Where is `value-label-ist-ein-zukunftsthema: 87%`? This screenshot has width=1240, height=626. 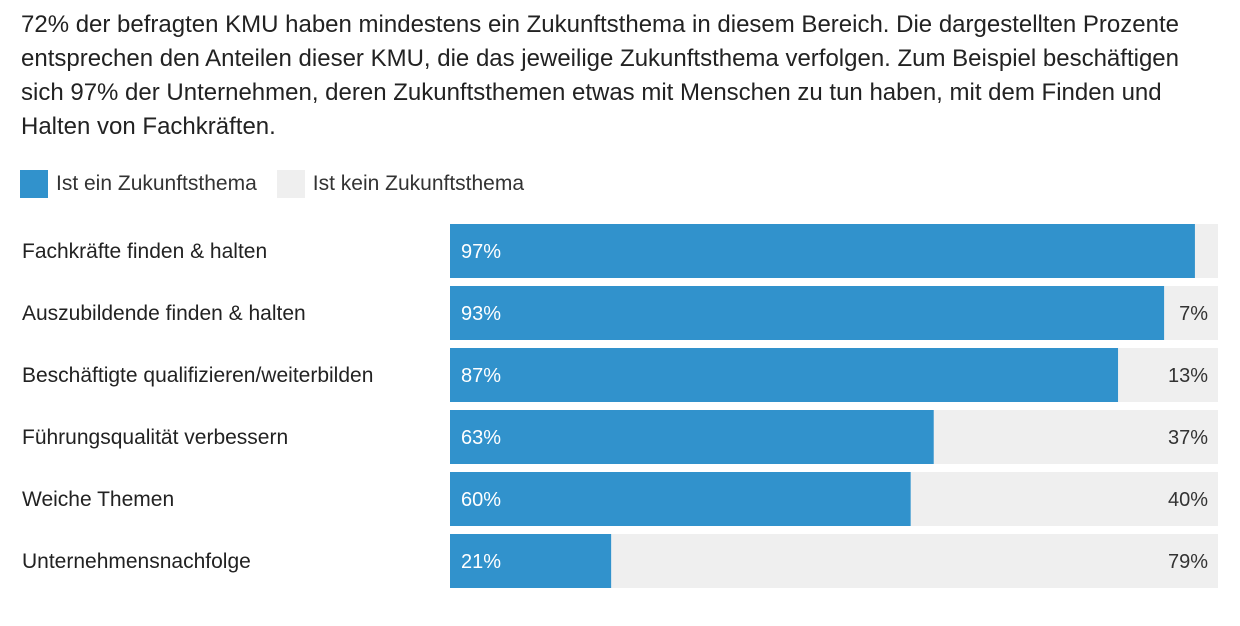
value-label-ist-ein-zukunftsthema: 87% is located at coordinates (481, 376).